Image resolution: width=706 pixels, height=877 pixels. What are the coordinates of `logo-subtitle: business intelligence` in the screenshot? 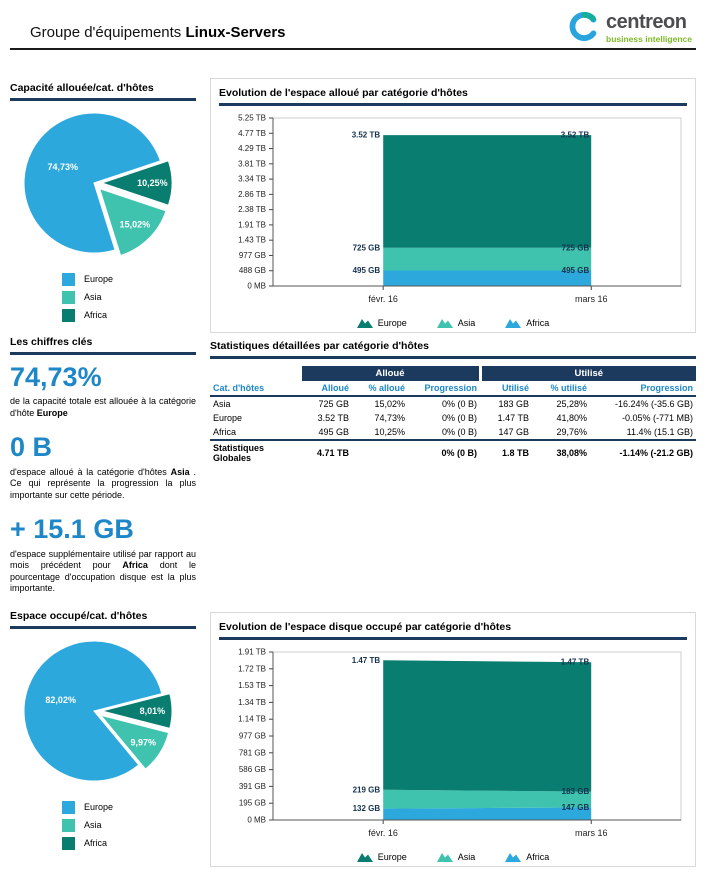 It's located at (649, 39).